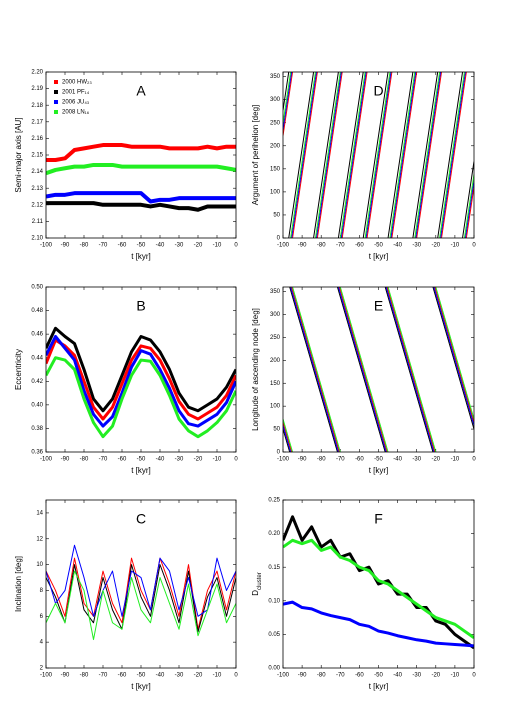 This screenshot has height=724, width=521. I want to click on y-axis-label-main: D, so click(255, 593).